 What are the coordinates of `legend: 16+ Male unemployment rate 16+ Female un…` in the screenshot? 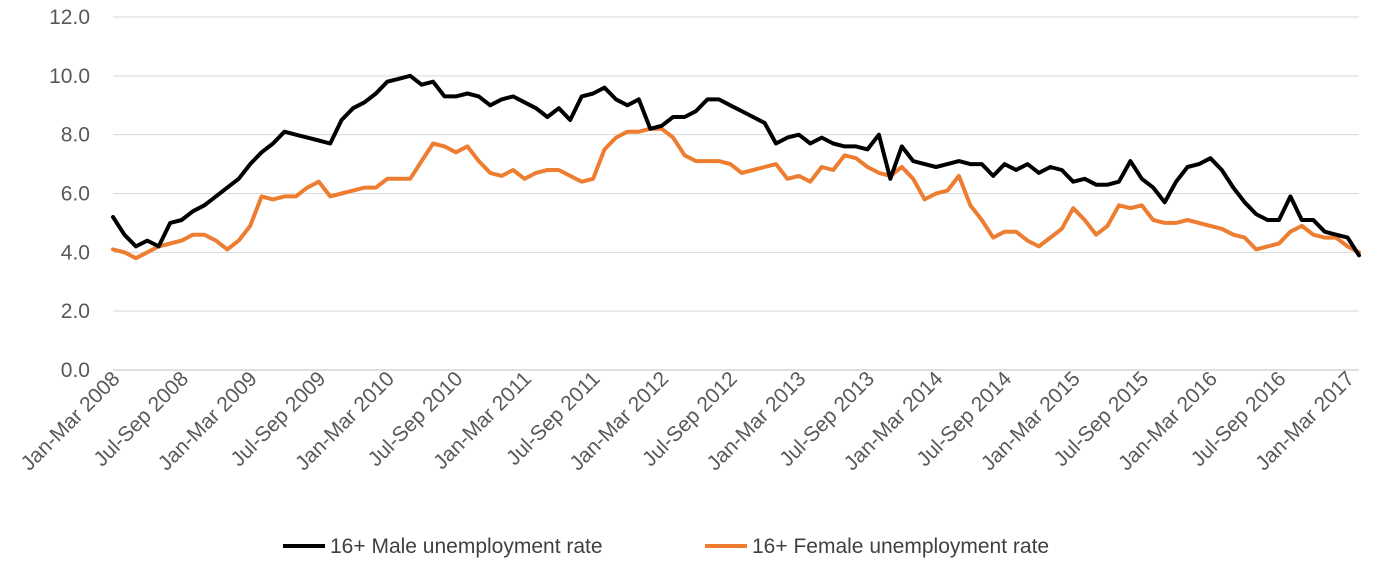 It's located at (666, 546).